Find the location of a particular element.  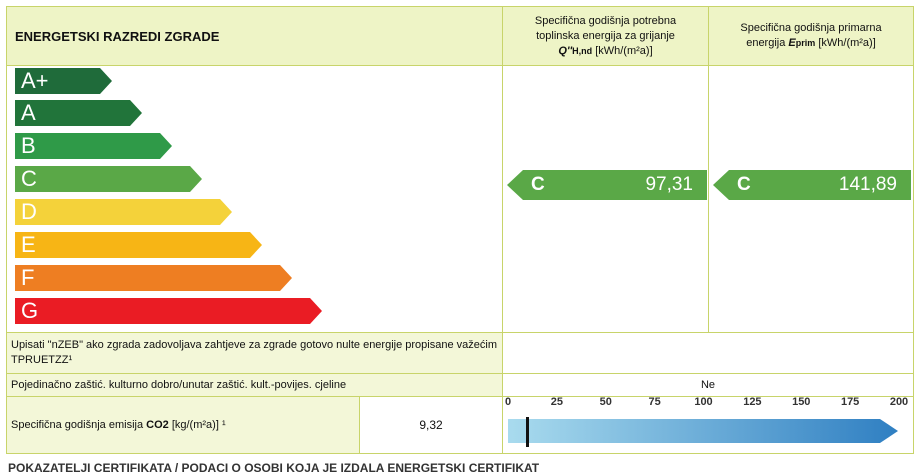

emission-scale-cell: 0 25 50 75 100 125 150 175 200 is located at coordinates (708, 425).